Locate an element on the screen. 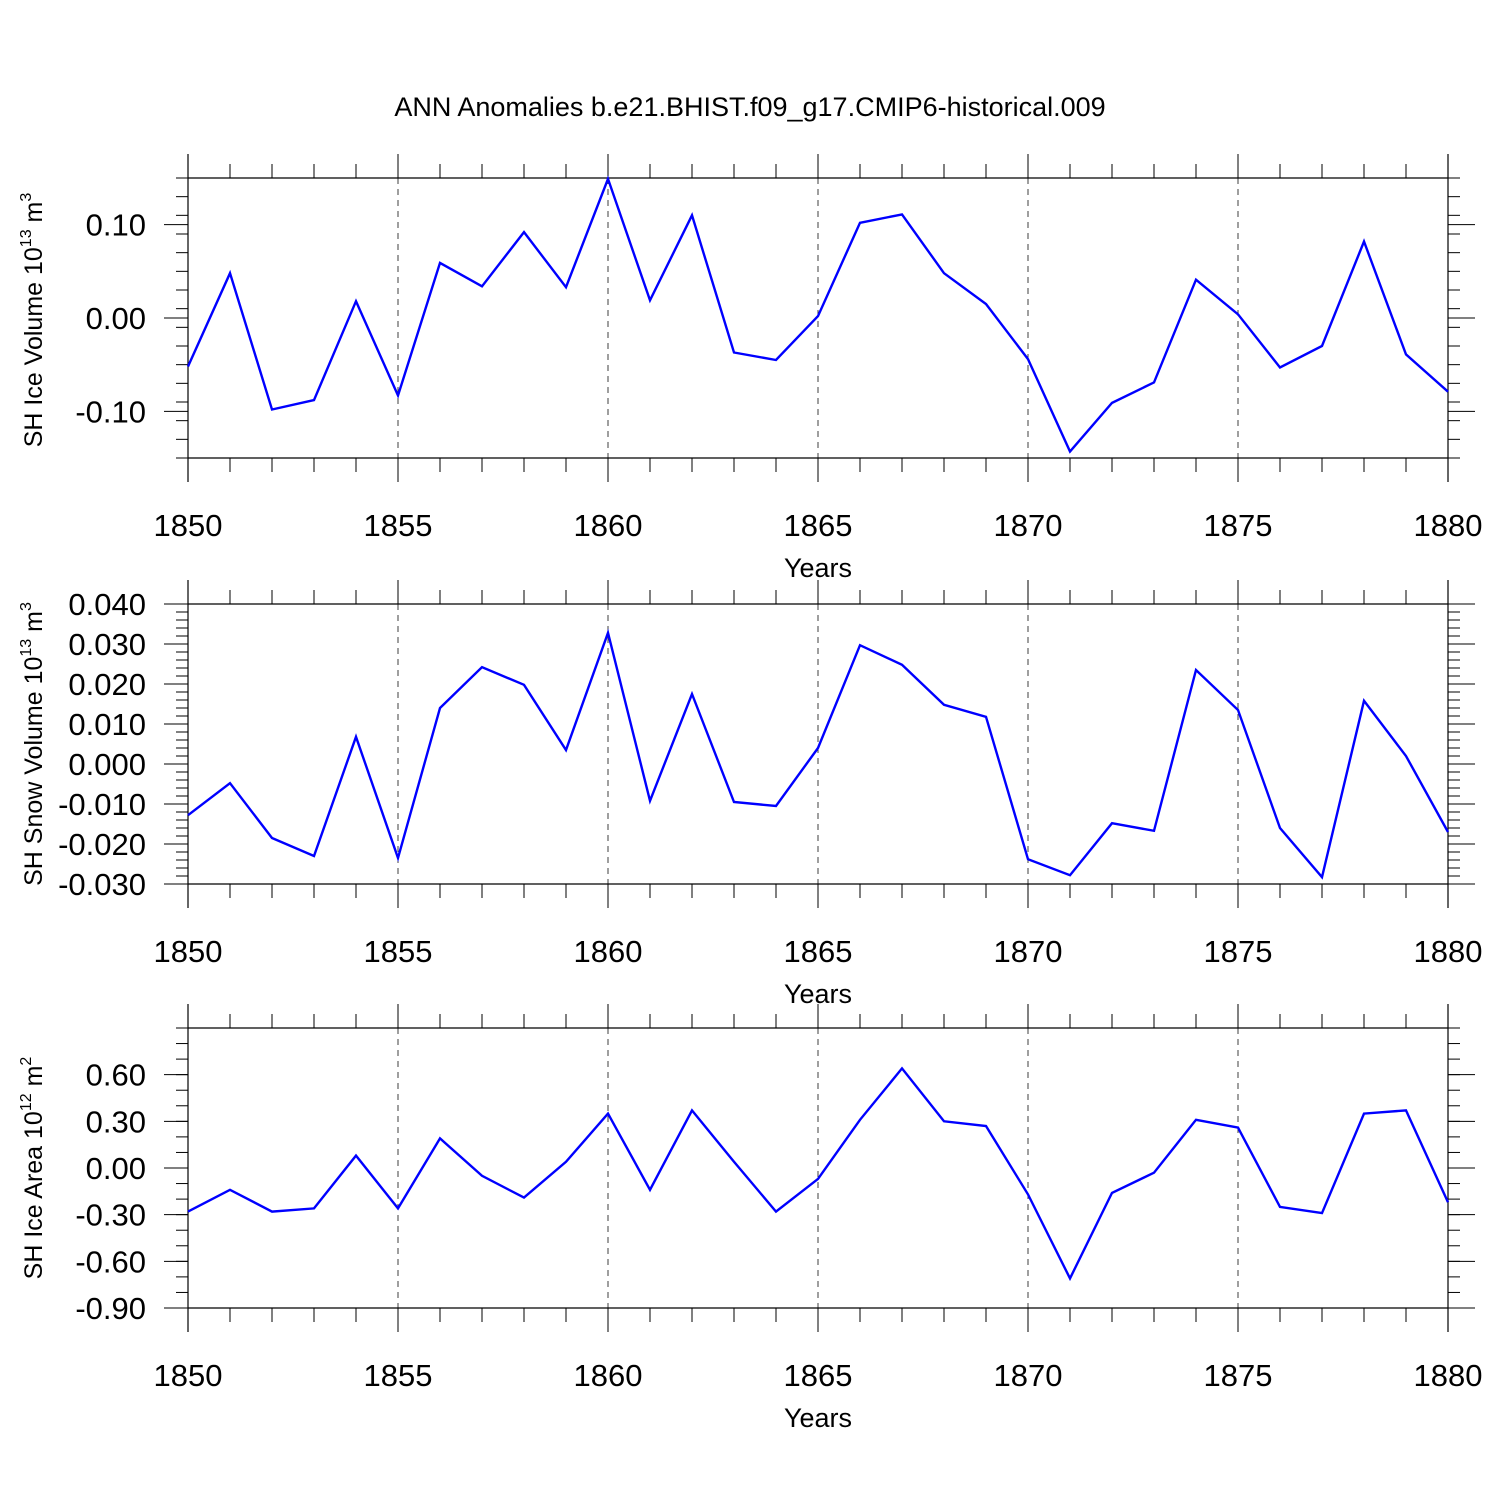  y-tick-label: -0.30 is located at coordinates (110, 1215).